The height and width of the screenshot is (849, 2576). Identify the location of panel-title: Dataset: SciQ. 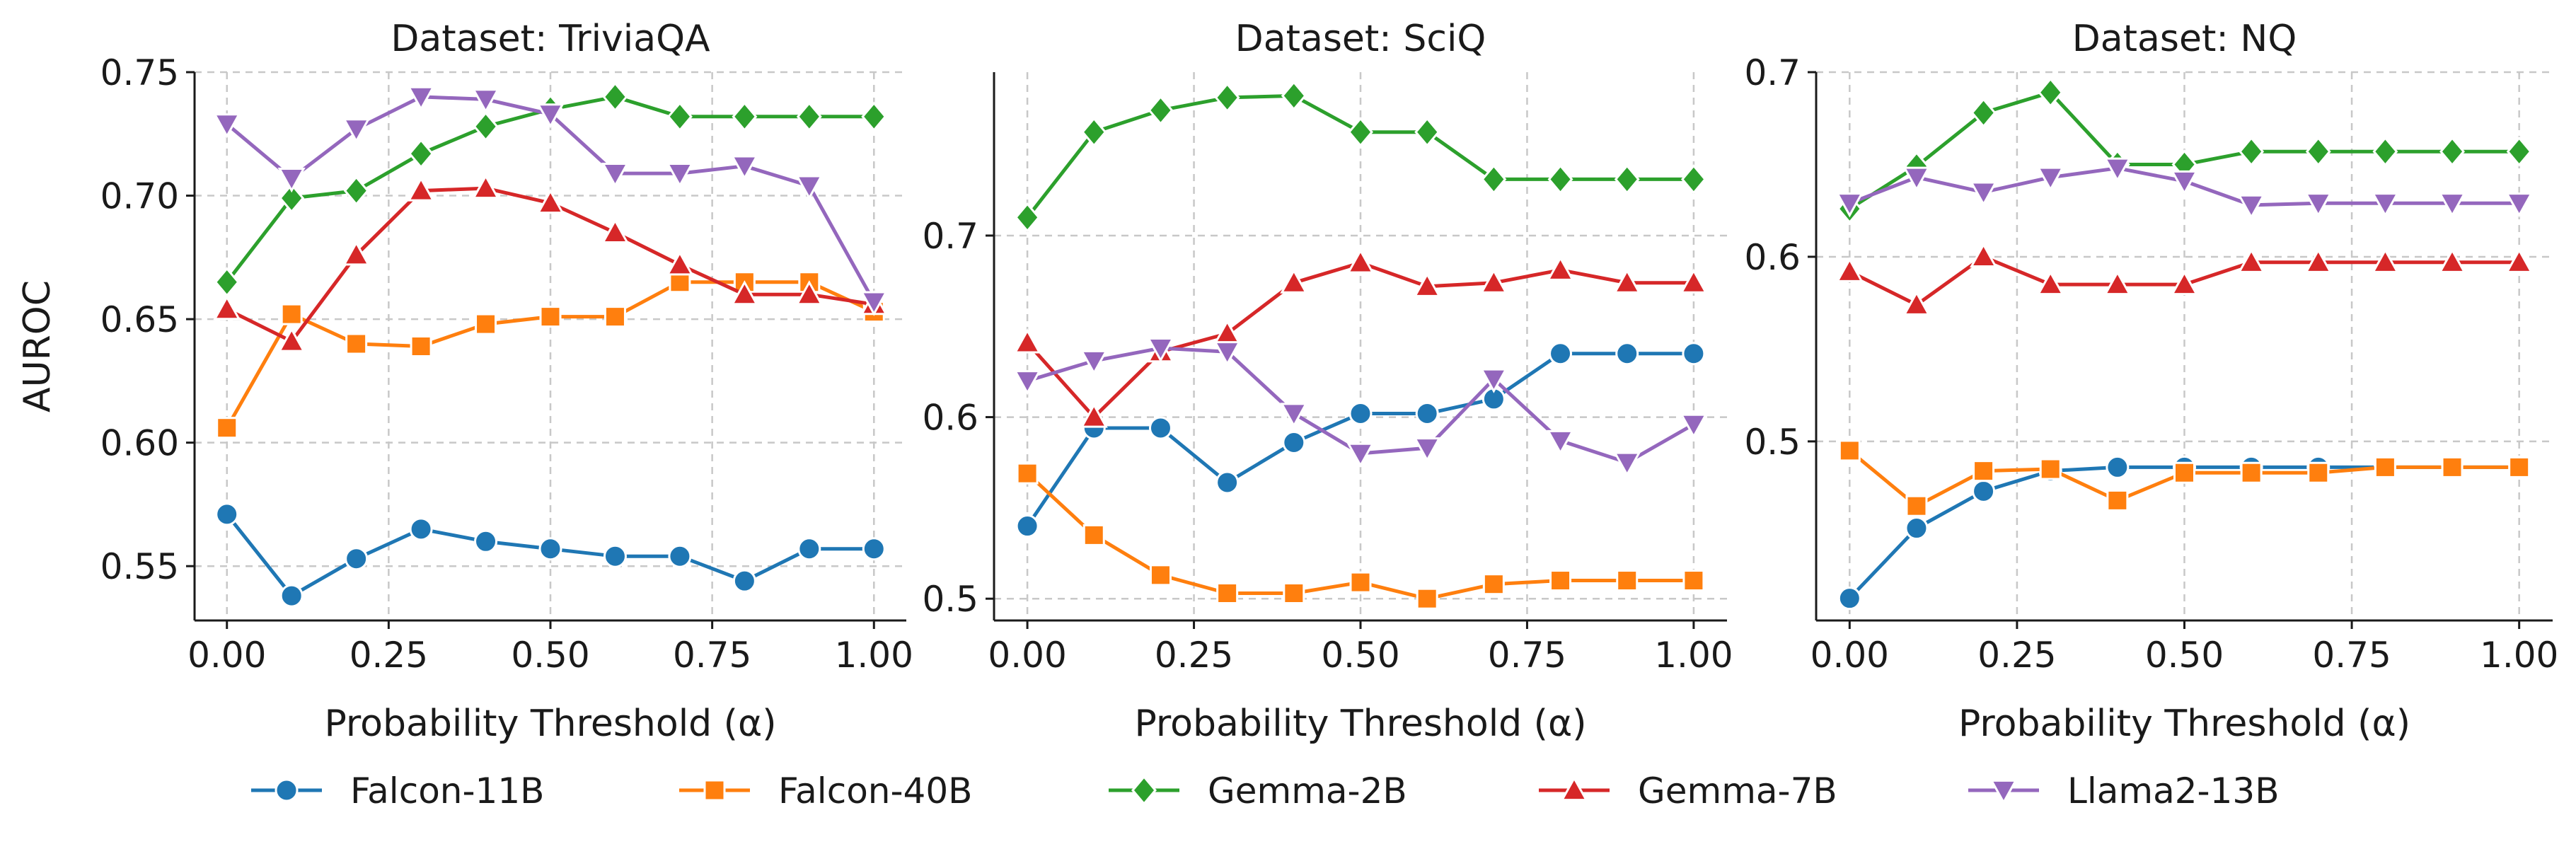
(1360, 39).